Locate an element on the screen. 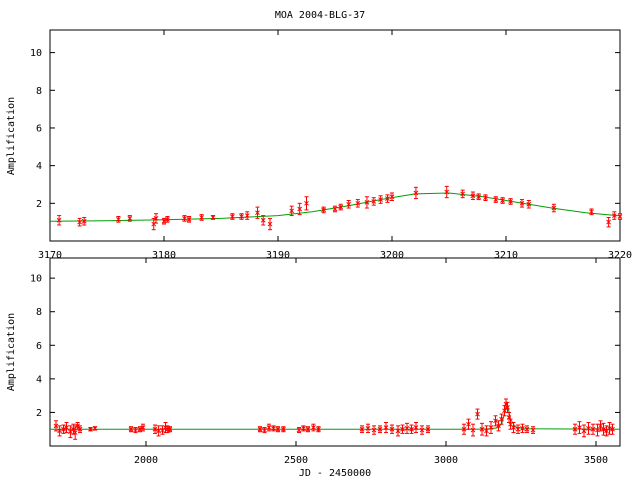 Image resolution: width=640 pixels, height=485 pixels. bottom-x-axis-label: JD - 2450000 is located at coordinates (335, 473).